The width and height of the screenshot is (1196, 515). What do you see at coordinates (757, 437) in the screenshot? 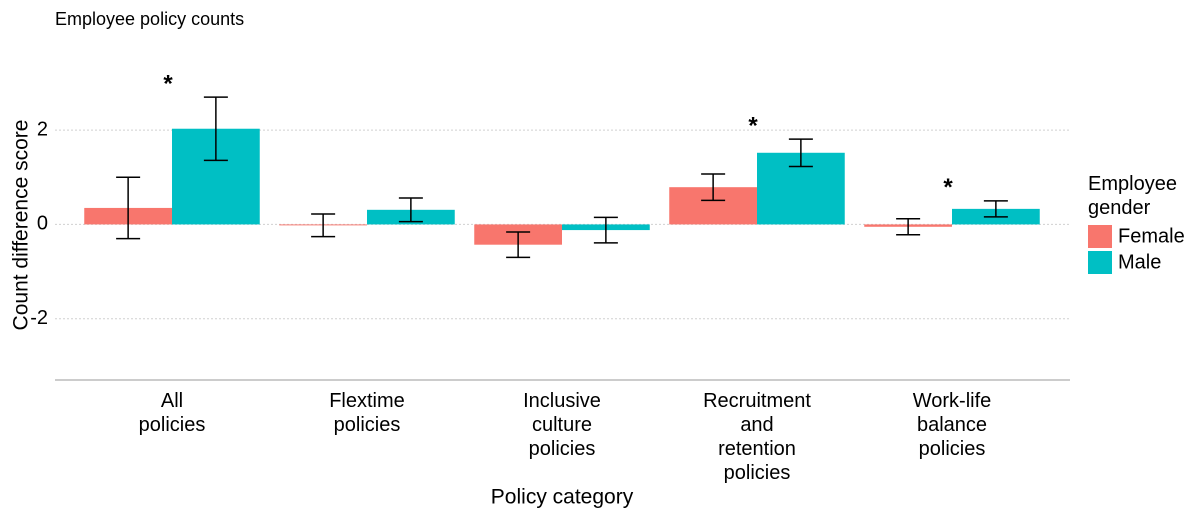
I see `x-tick-label: Recruitment and retention policies` at bounding box center [757, 437].